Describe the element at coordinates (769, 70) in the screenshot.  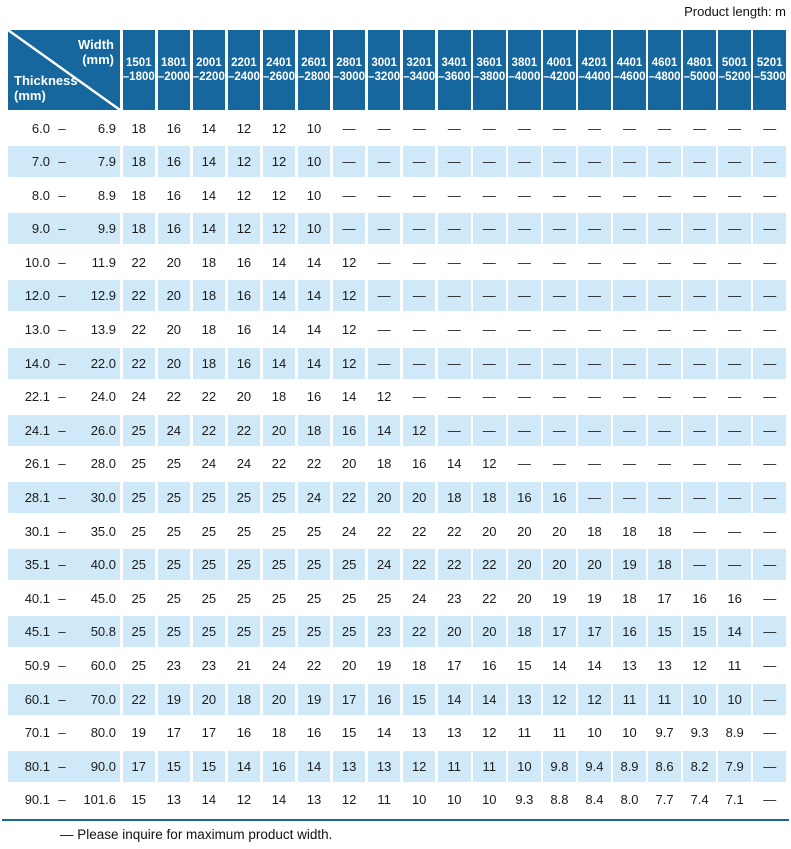
I see `width-column-header: 5201 –5300` at that location.